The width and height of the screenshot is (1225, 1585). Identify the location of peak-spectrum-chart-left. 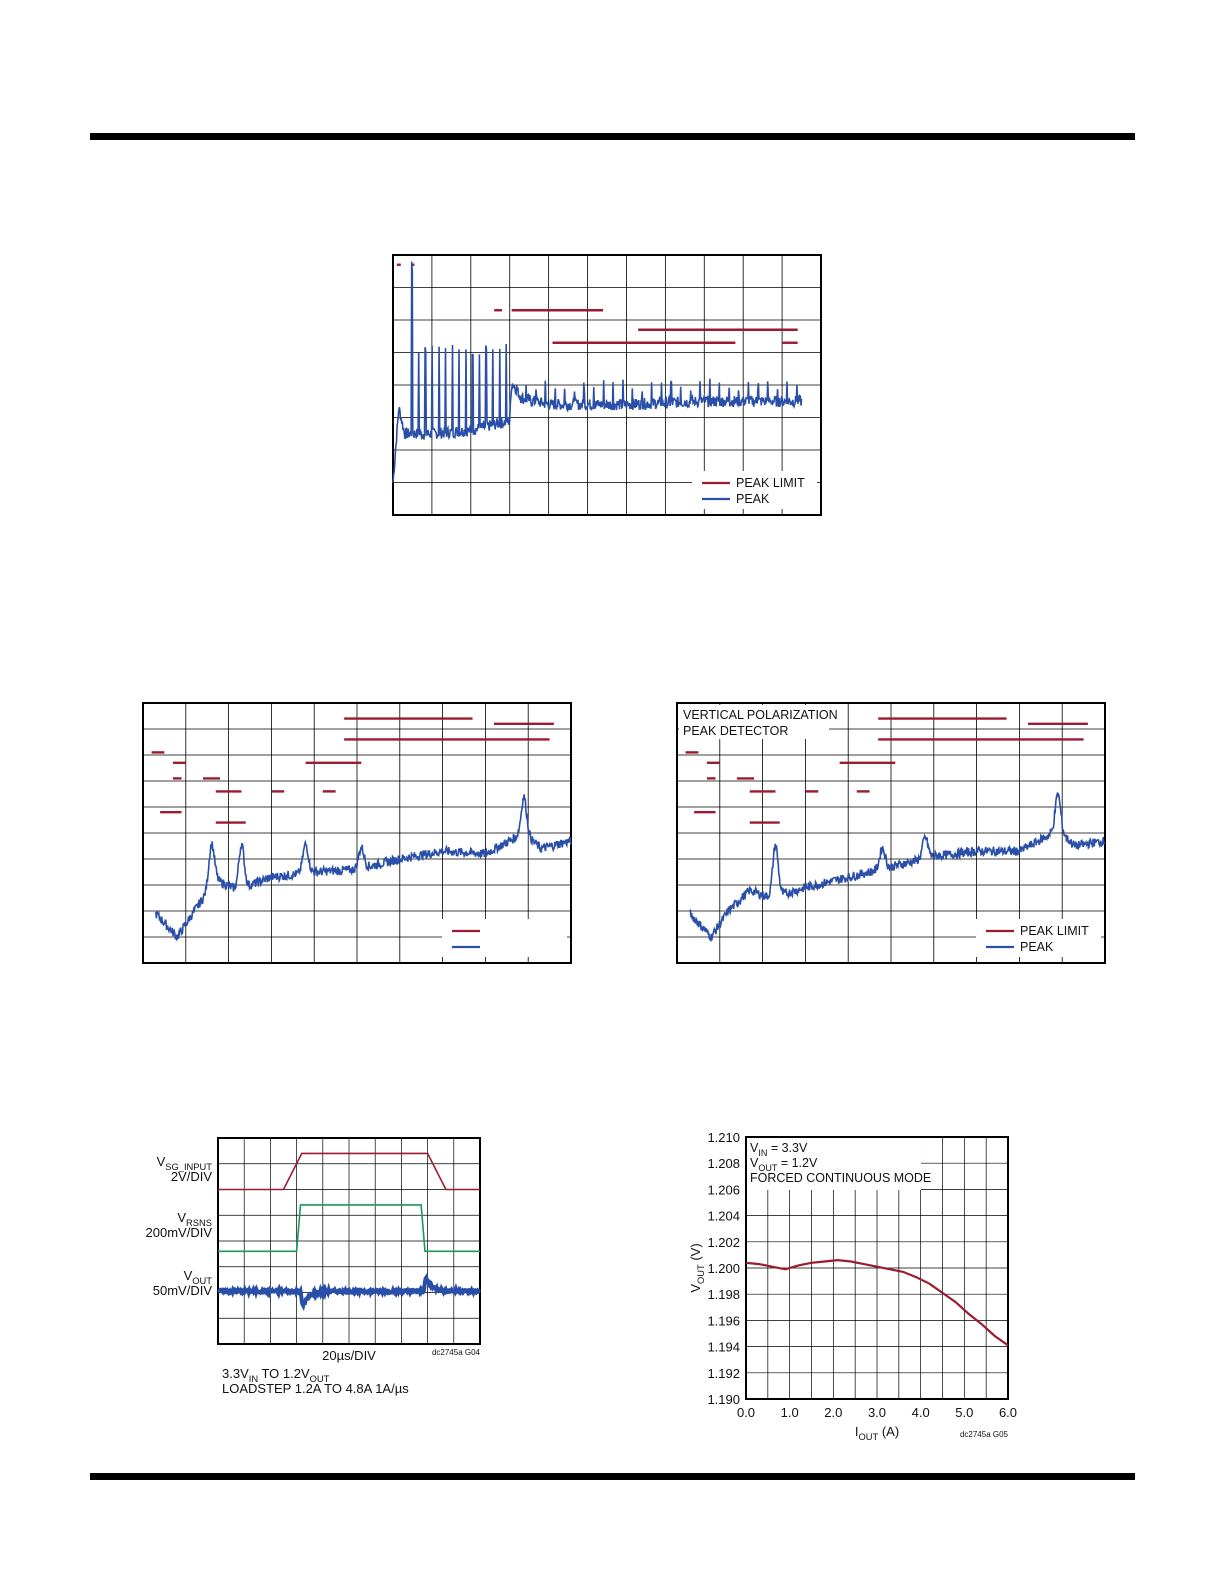
(358, 836).